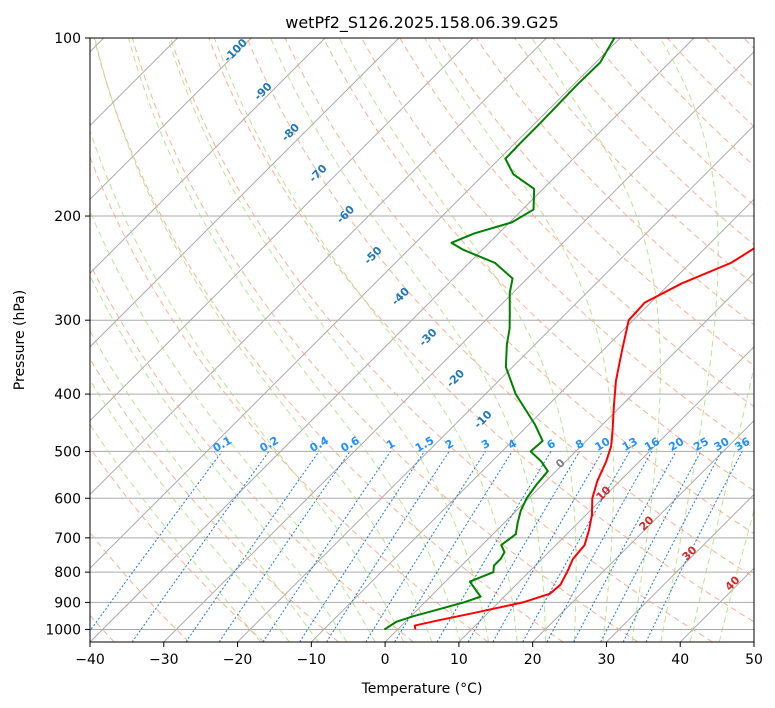  Describe the element at coordinates (422, 23) in the screenshot. I see `chart-title: wetPf2_S126.2025.158.06.39.G25` at that location.